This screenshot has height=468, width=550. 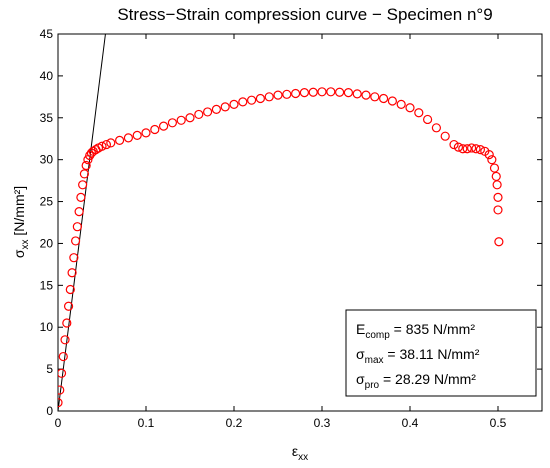 I want to click on elastic-fit-line, so click(x=82, y=222).